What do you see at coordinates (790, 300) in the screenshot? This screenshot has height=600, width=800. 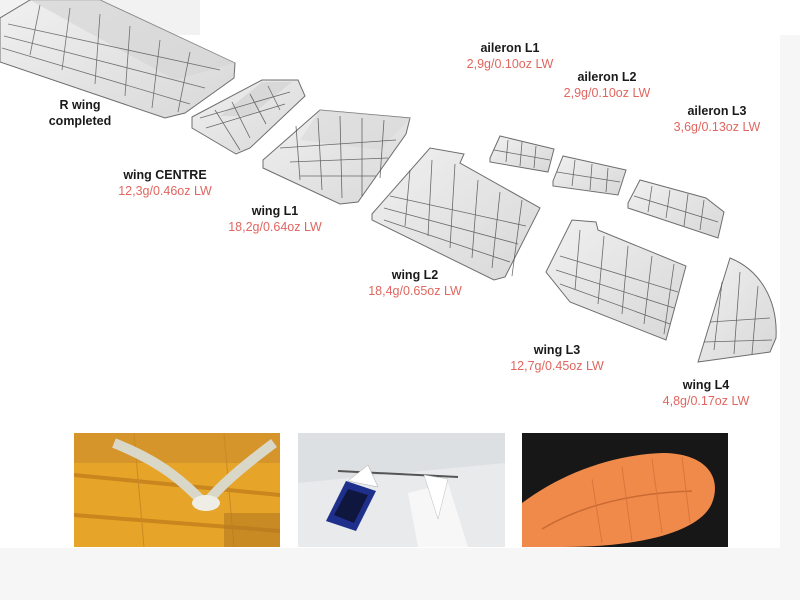 I see `background-right-strip` at bounding box center [790, 300].